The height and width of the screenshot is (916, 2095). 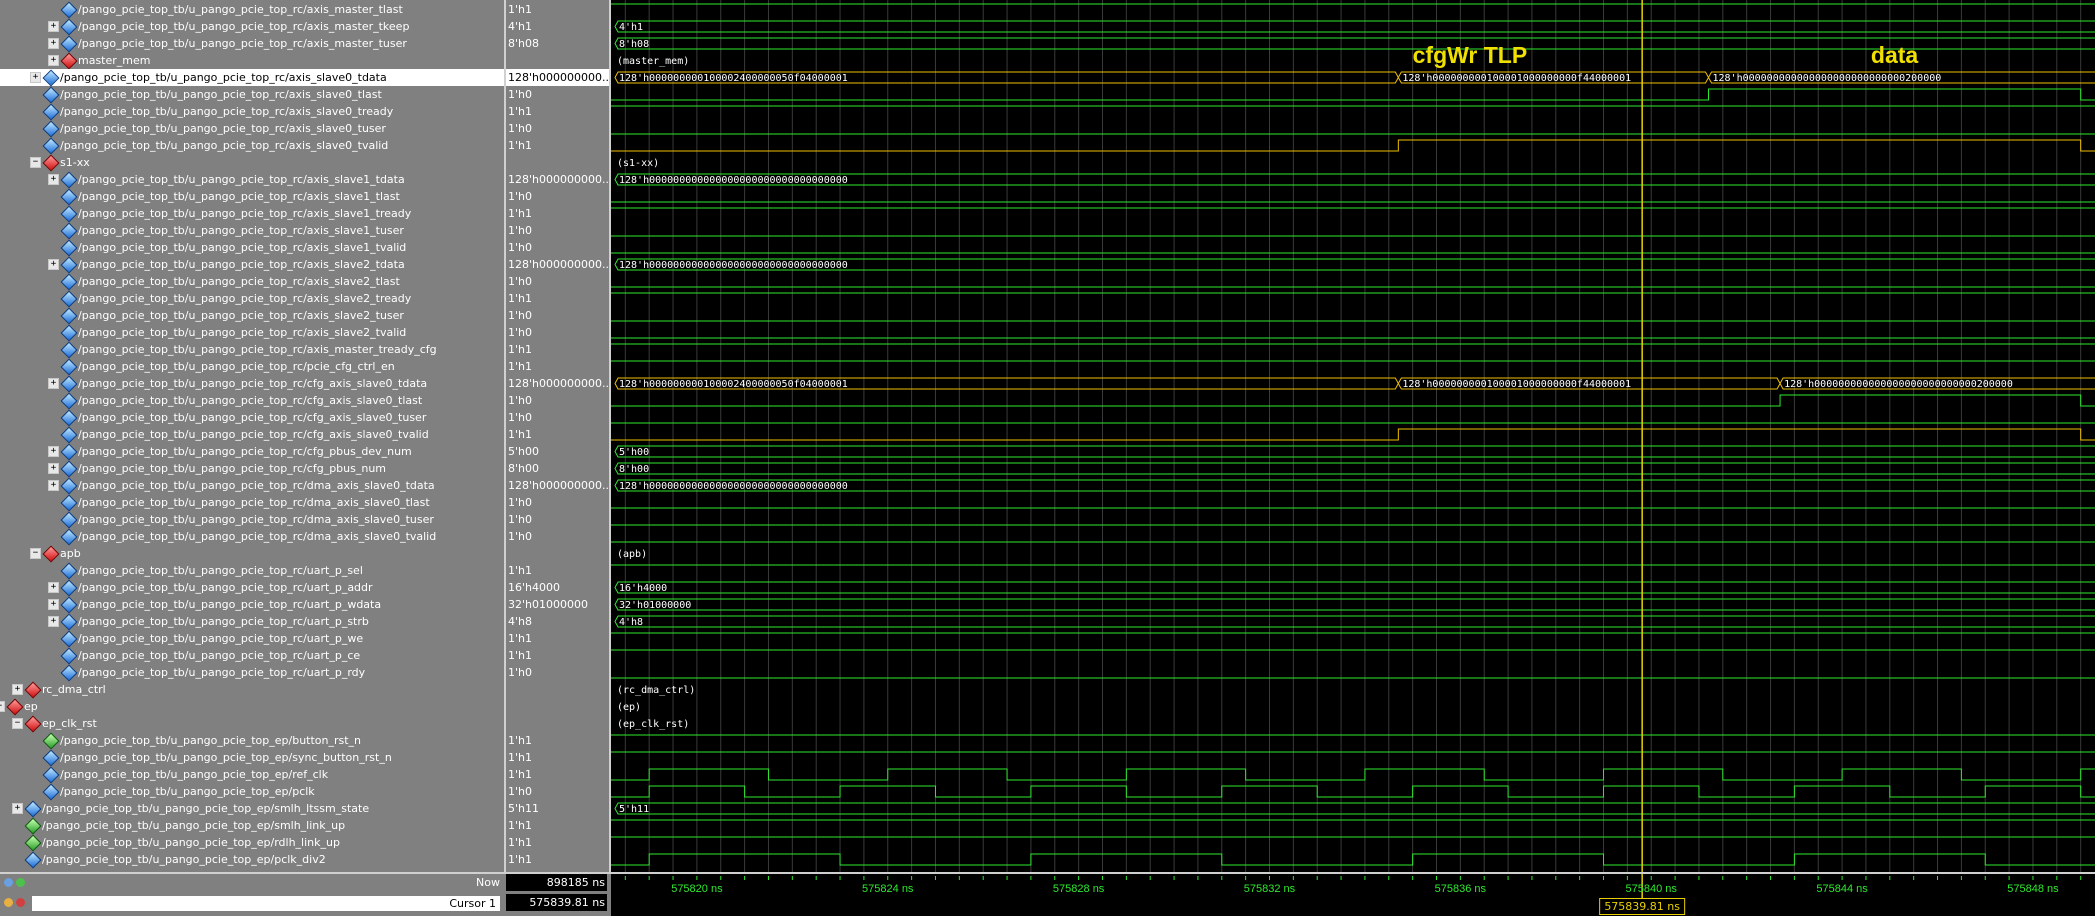 What do you see at coordinates (556, 902) in the screenshot?
I see `cursor-value: 575839.81 ns` at bounding box center [556, 902].